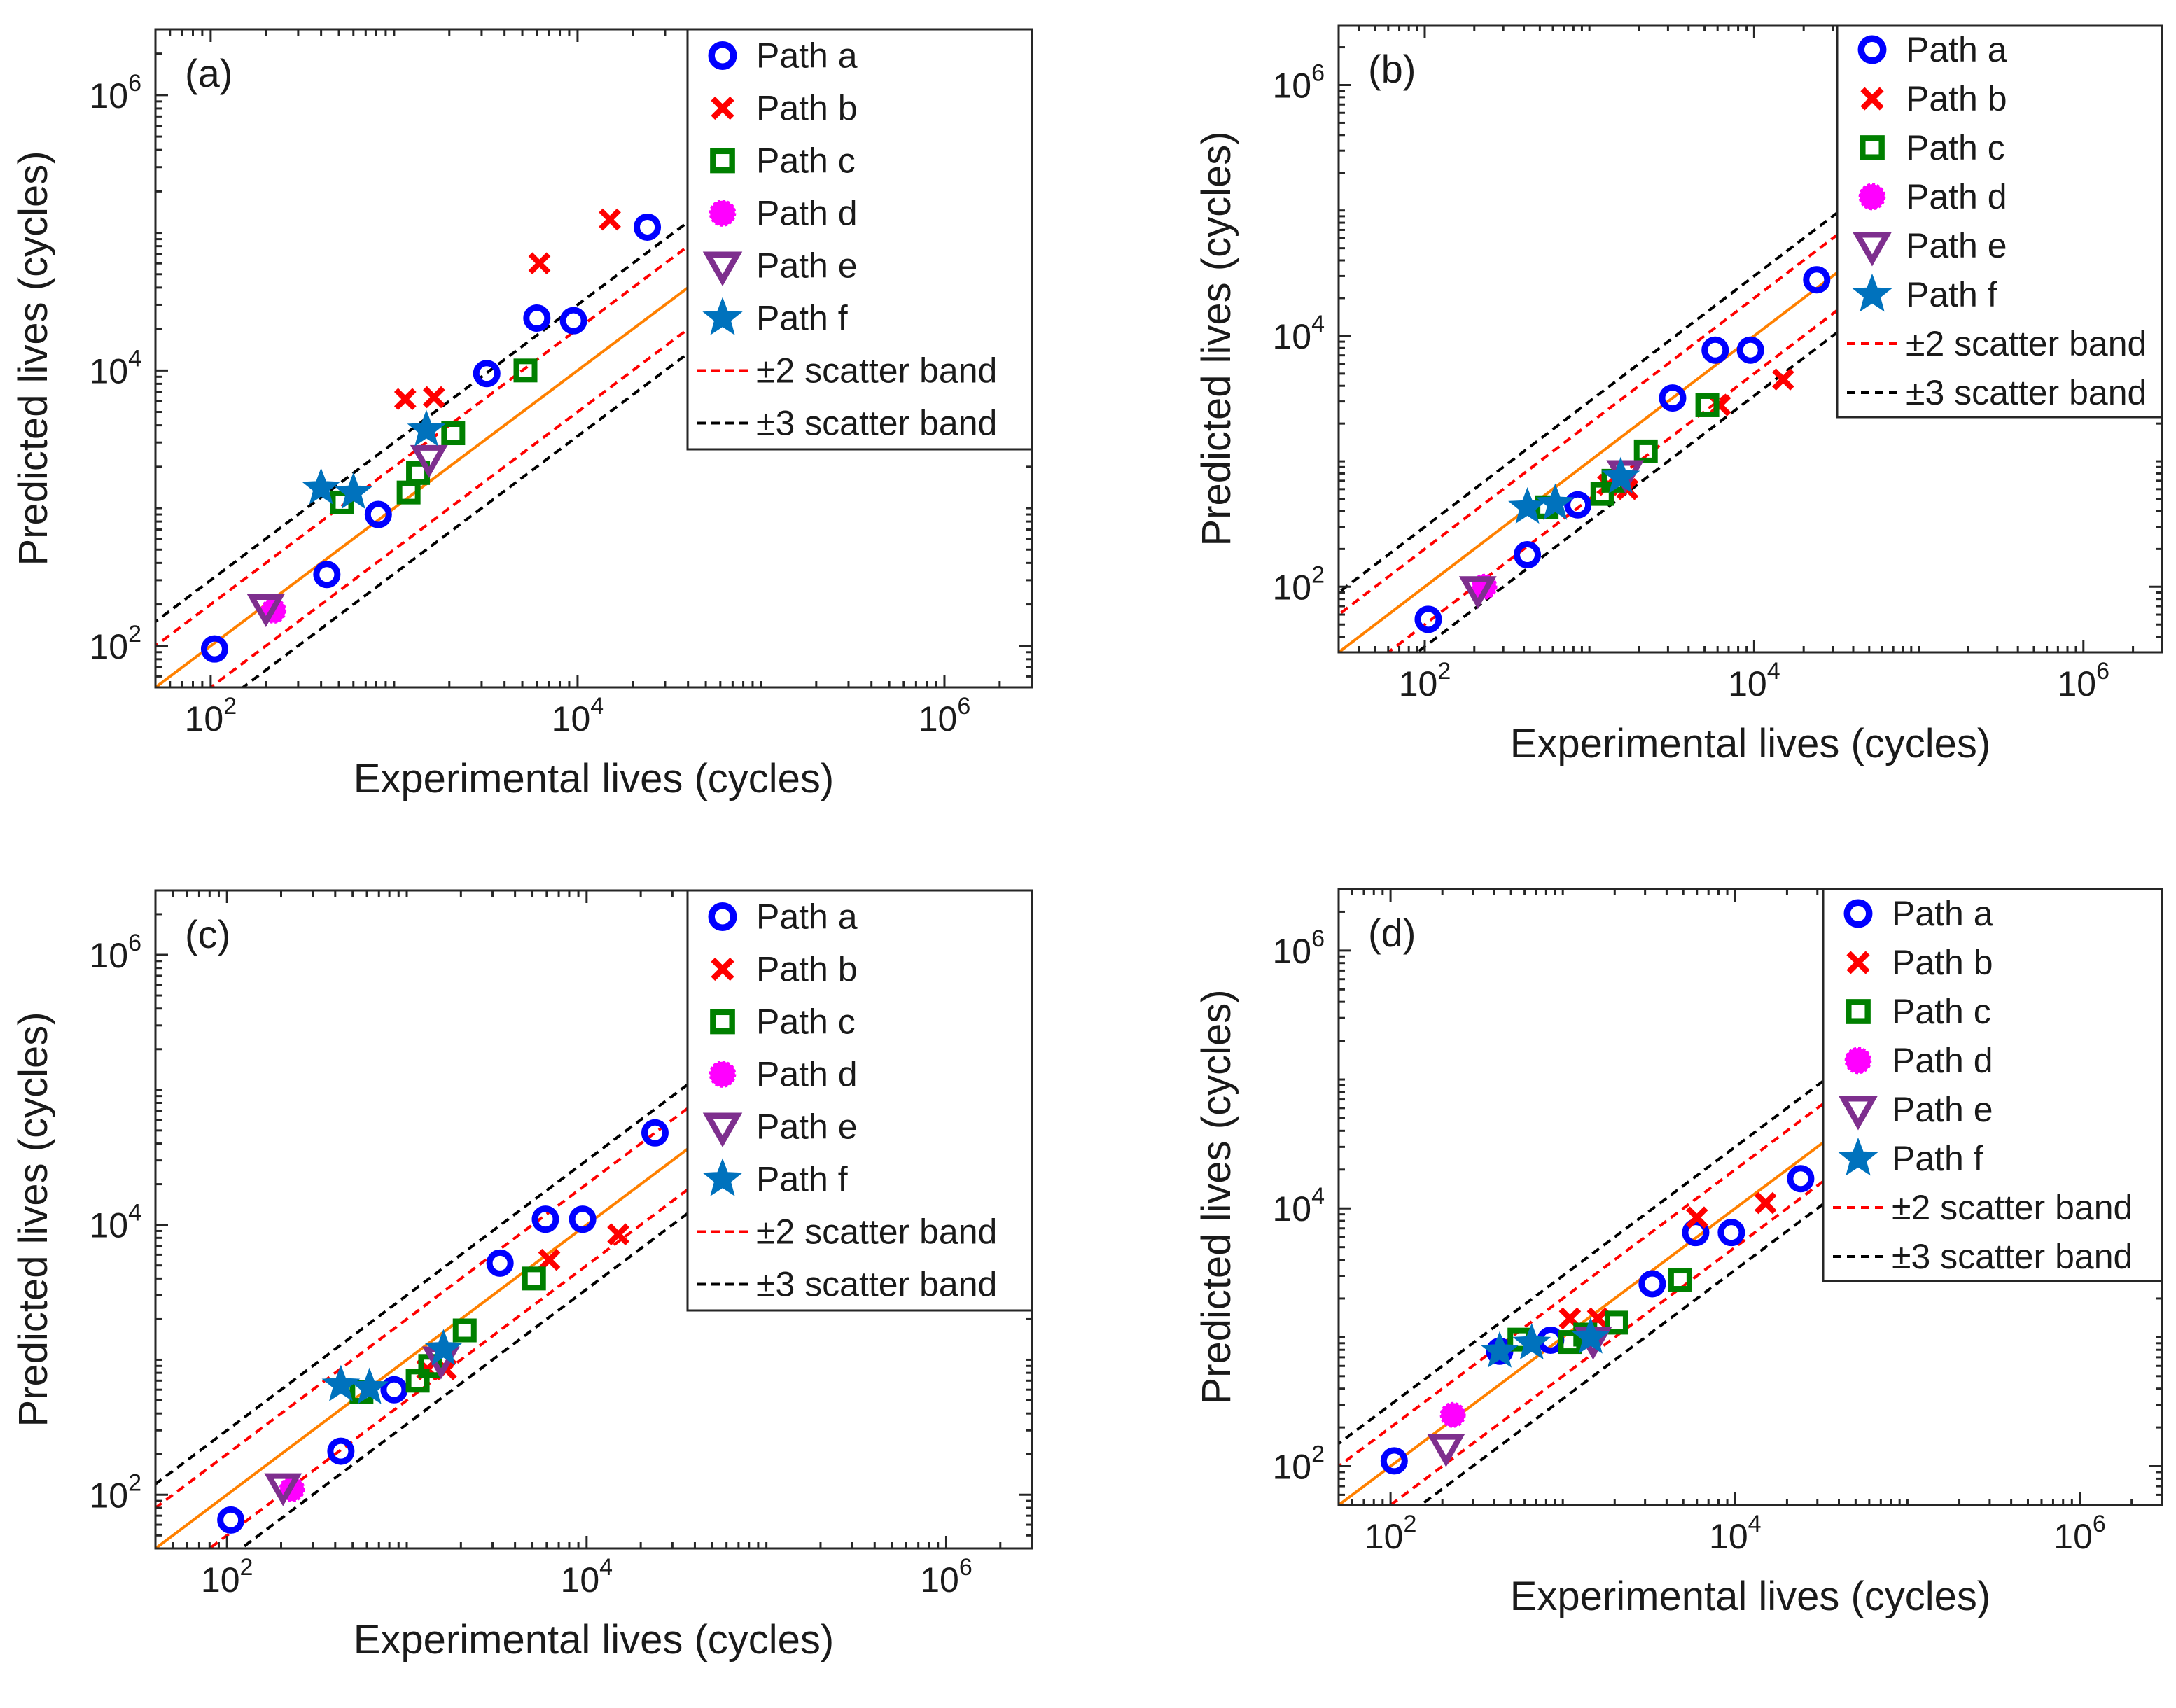 This screenshot has height=1708, width=2176. Describe the element at coordinates (207, 934) in the screenshot. I see `panel-label: (c)` at that location.